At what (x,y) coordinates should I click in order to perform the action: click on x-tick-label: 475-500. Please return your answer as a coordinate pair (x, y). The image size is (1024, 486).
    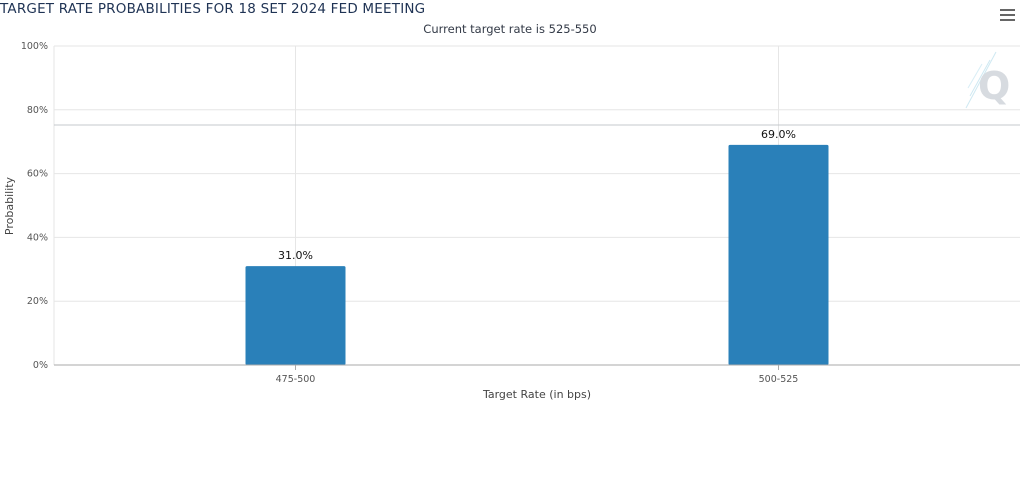
    Looking at the image, I should click on (296, 379).